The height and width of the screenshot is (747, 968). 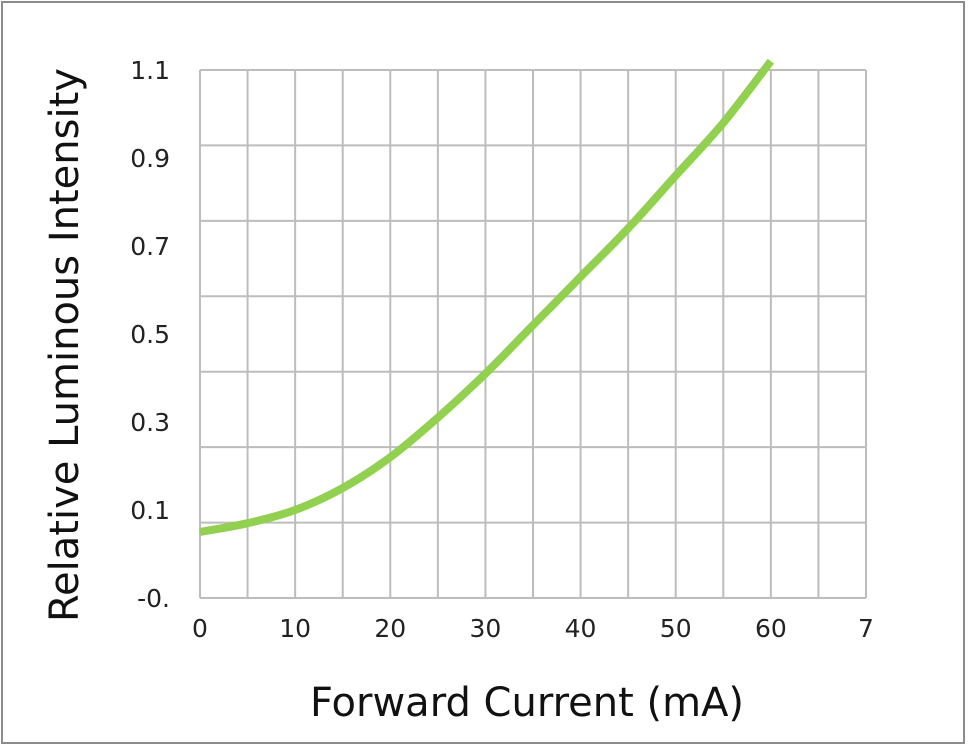 What do you see at coordinates (150, 510) in the screenshot?
I see `y-tick-label: 0.1` at bounding box center [150, 510].